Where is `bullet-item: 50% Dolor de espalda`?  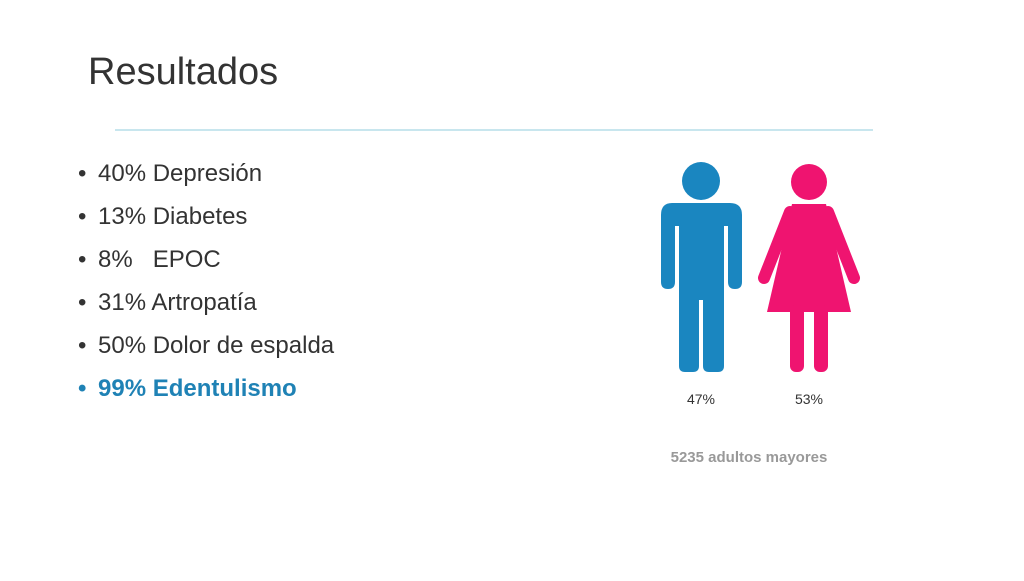 bullet-item: 50% Dolor de espalda is located at coordinates (216, 345).